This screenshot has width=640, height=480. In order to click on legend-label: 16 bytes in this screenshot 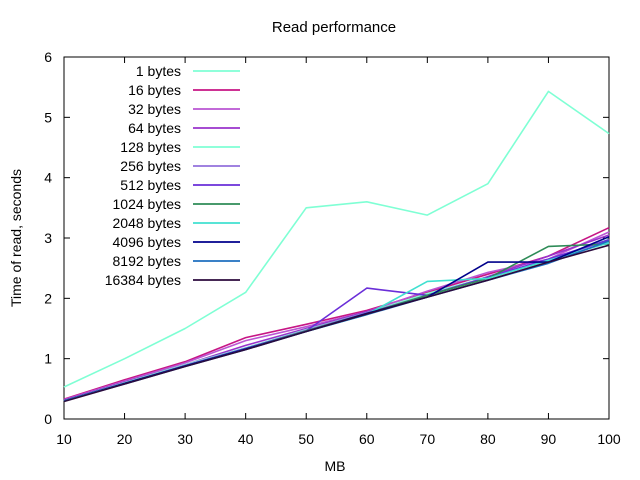, I will do `click(154, 90)`.